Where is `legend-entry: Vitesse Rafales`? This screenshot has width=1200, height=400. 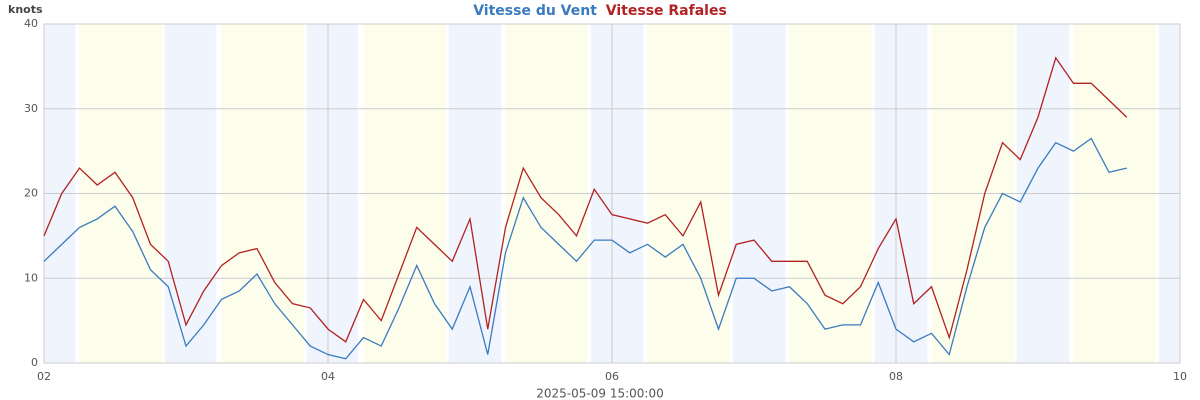
legend-entry: Vitesse Rafales is located at coordinates (666, 11).